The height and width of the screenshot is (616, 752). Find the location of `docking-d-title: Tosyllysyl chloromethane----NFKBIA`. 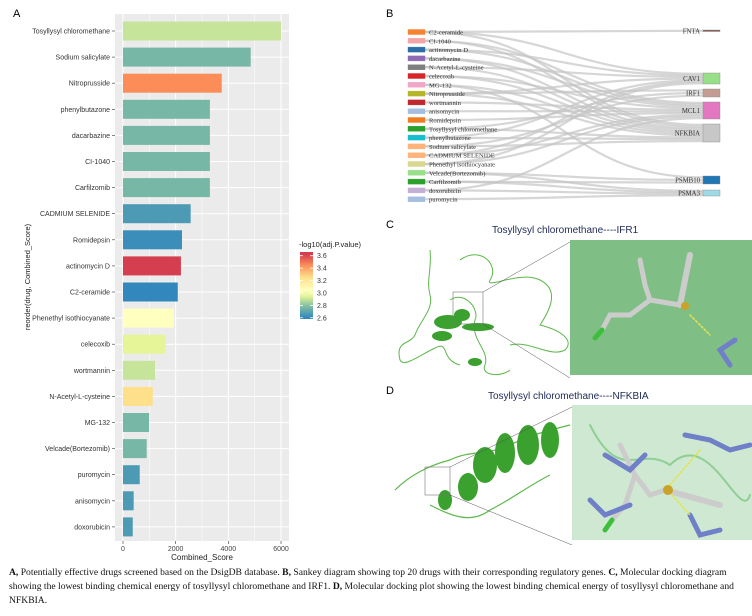

docking-d-title: Tosyllysyl chloromethane----NFKBIA is located at coordinates (568, 396).